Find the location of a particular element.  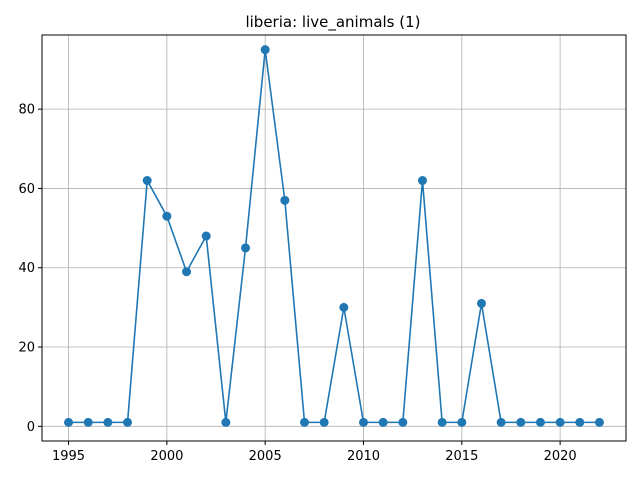

x-tick-label: 2005 is located at coordinates (265, 456).